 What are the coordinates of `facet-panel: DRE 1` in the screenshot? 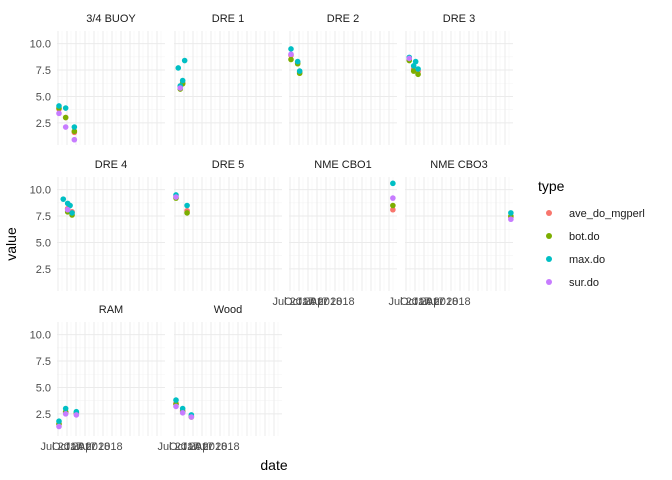 It's located at (228, 79).